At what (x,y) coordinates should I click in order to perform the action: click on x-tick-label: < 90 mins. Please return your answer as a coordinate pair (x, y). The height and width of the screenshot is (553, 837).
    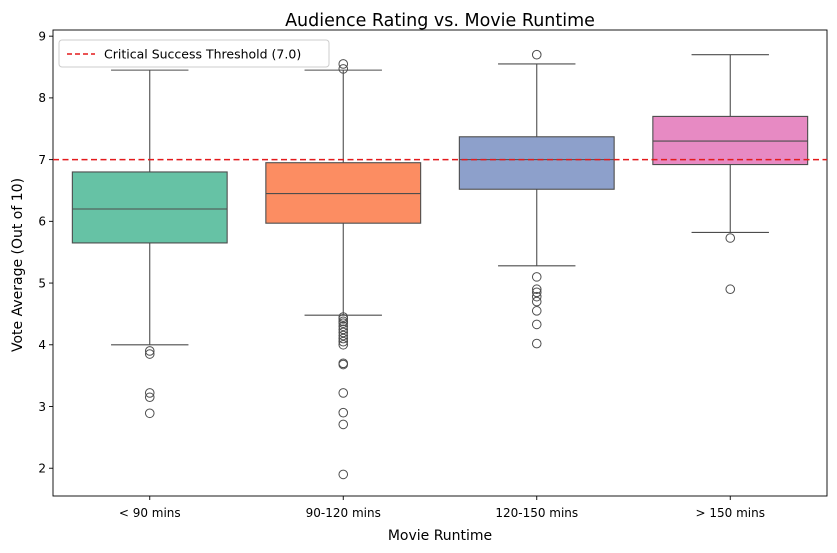
    Looking at the image, I should click on (150, 513).